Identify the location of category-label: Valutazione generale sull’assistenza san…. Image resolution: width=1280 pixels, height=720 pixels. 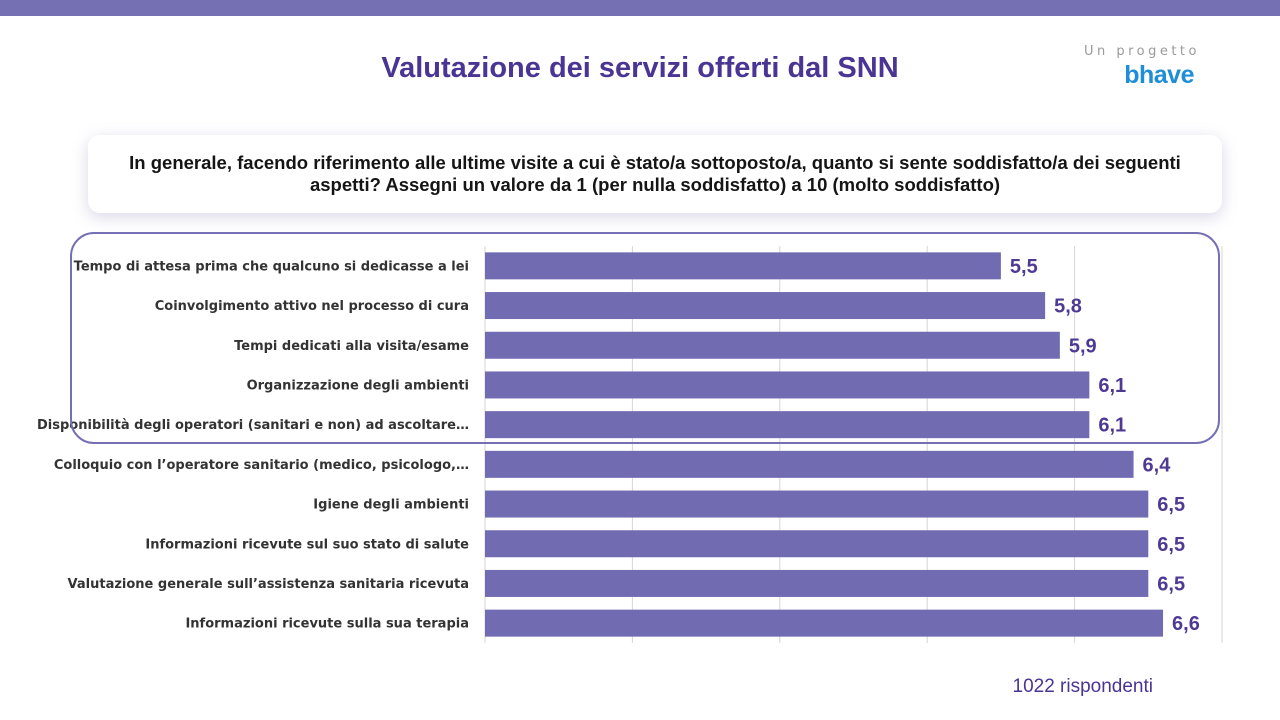
(268, 584).